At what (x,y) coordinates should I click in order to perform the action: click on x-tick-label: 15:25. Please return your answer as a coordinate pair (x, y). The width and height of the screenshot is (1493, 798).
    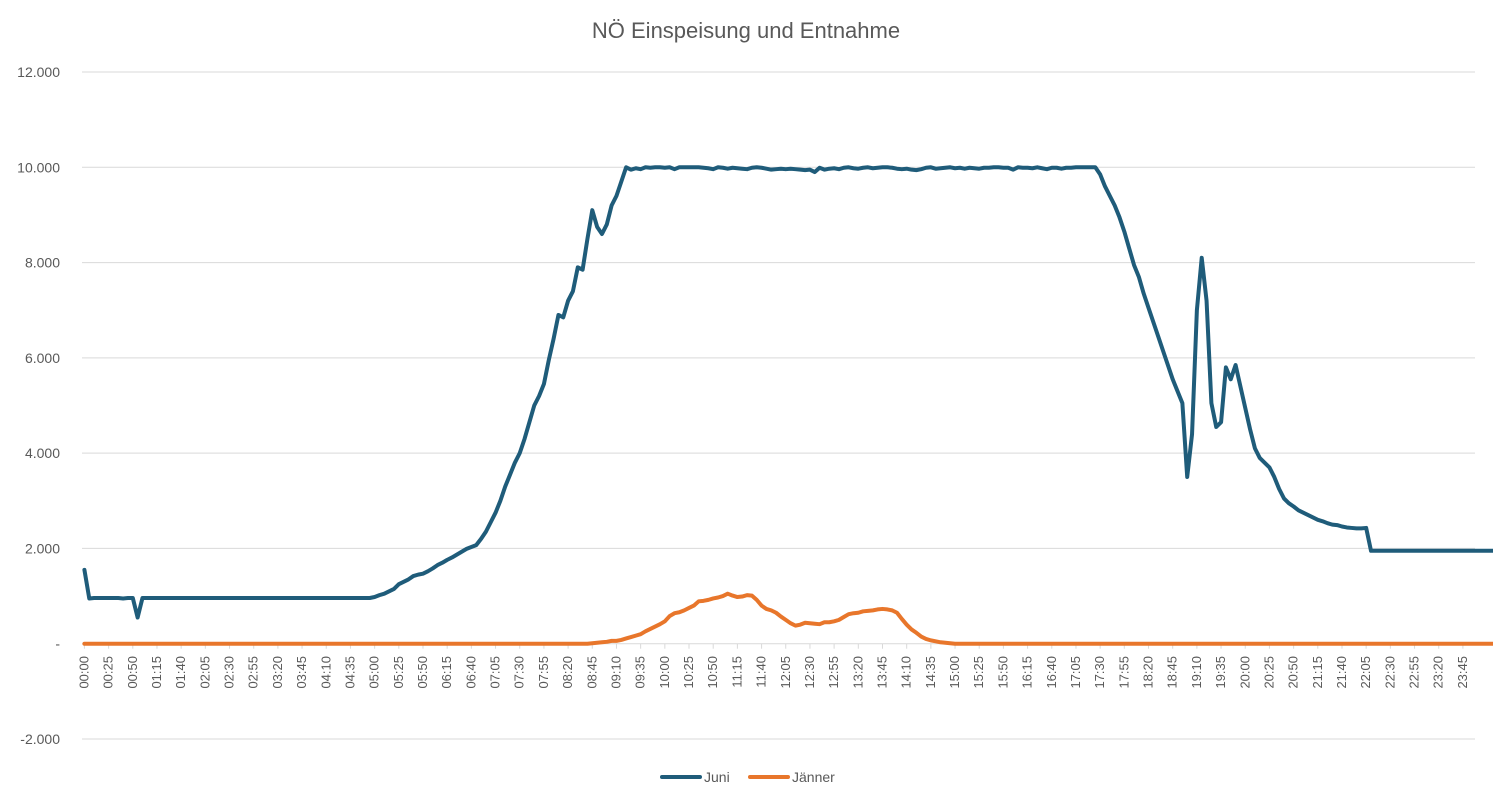
    Looking at the image, I should click on (978, 672).